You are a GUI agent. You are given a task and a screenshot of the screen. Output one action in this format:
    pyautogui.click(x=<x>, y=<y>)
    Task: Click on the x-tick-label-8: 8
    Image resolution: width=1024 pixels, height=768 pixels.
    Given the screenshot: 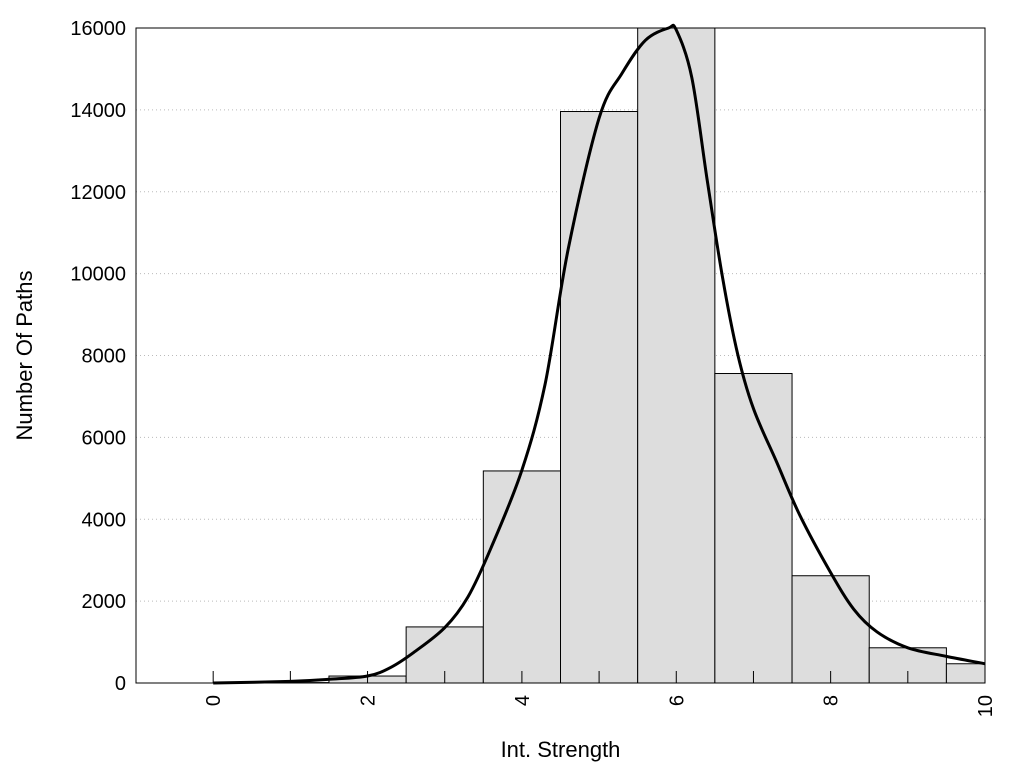 What is the action you would take?
    pyautogui.click(x=832, y=700)
    